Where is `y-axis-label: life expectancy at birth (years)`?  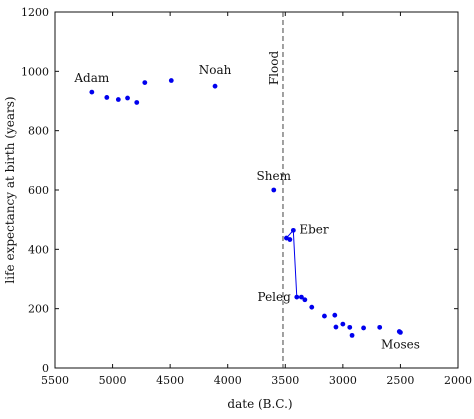 y-axis-label: life expectancy at birth (years) is located at coordinates (10, 189).